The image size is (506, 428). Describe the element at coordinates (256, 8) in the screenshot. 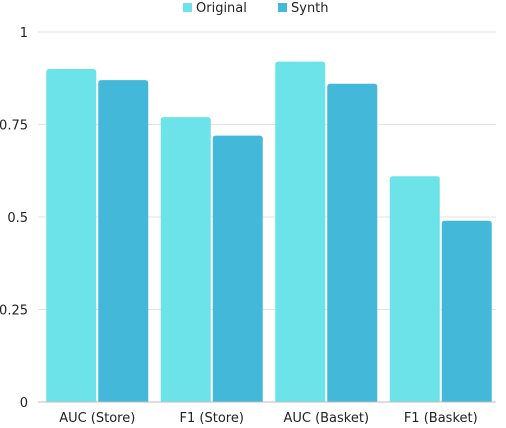

I see `legend: Original Synth` at that location.